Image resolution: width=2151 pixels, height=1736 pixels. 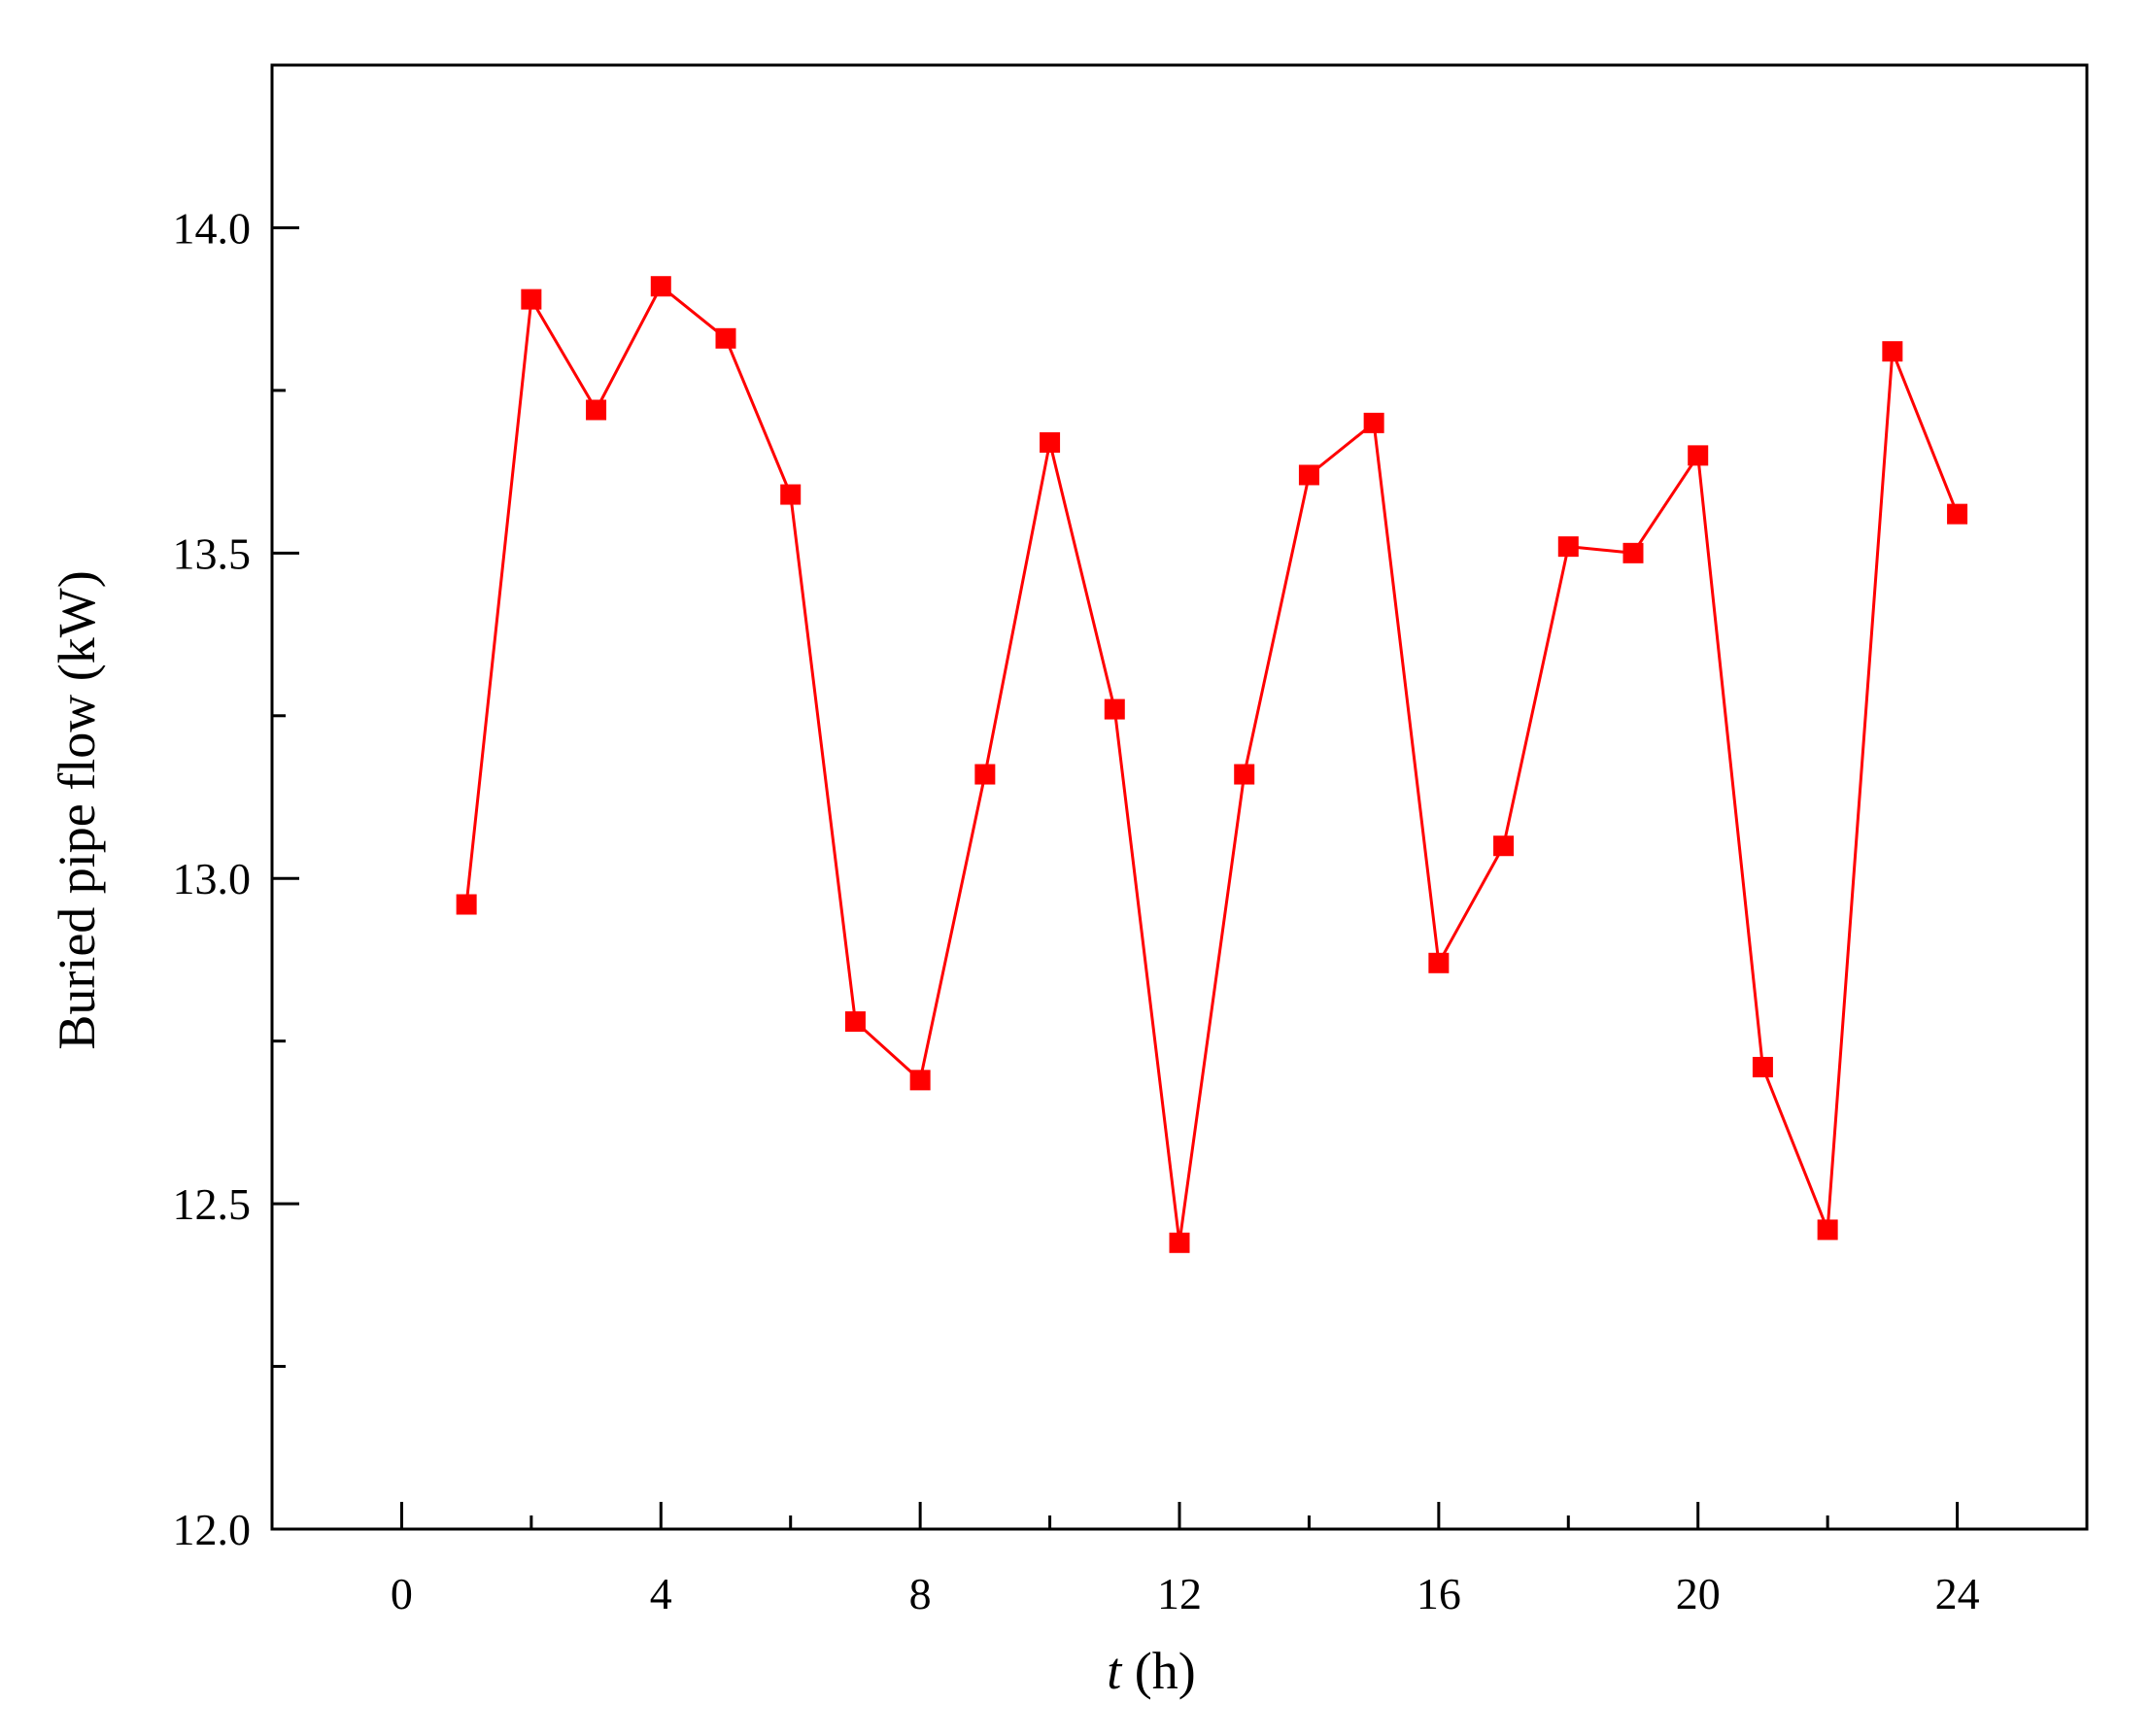 What do you see at coordinates (1698, 1593) in the screenshot?
I see `x-tick-label: 20` at bounding box center [1698, 1593].